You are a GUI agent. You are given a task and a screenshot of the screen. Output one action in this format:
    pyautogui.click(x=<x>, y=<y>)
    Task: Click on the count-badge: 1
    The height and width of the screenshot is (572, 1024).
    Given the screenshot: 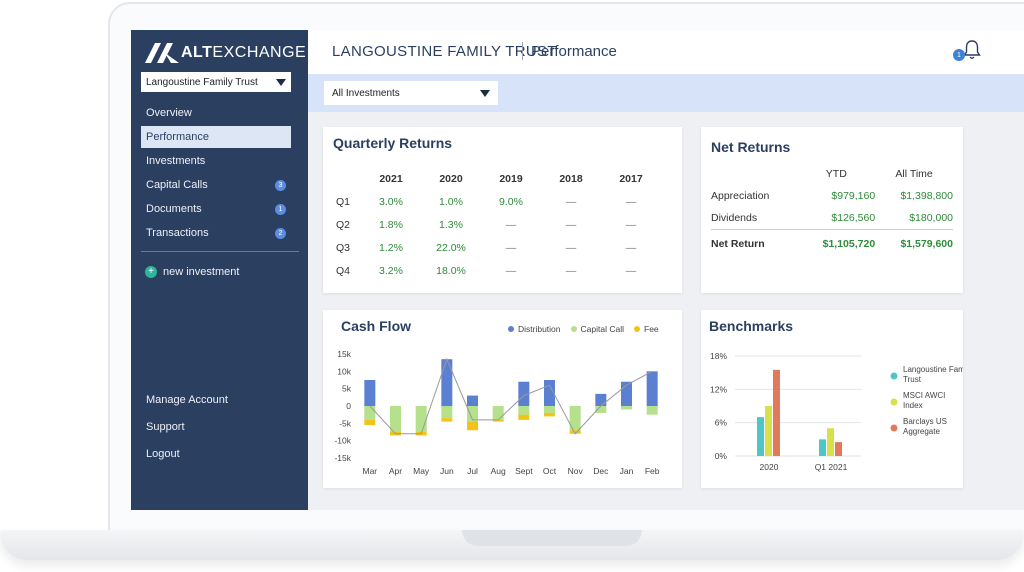 What is the action you would take?
    pyautogui.click(x=280, y=209)
    